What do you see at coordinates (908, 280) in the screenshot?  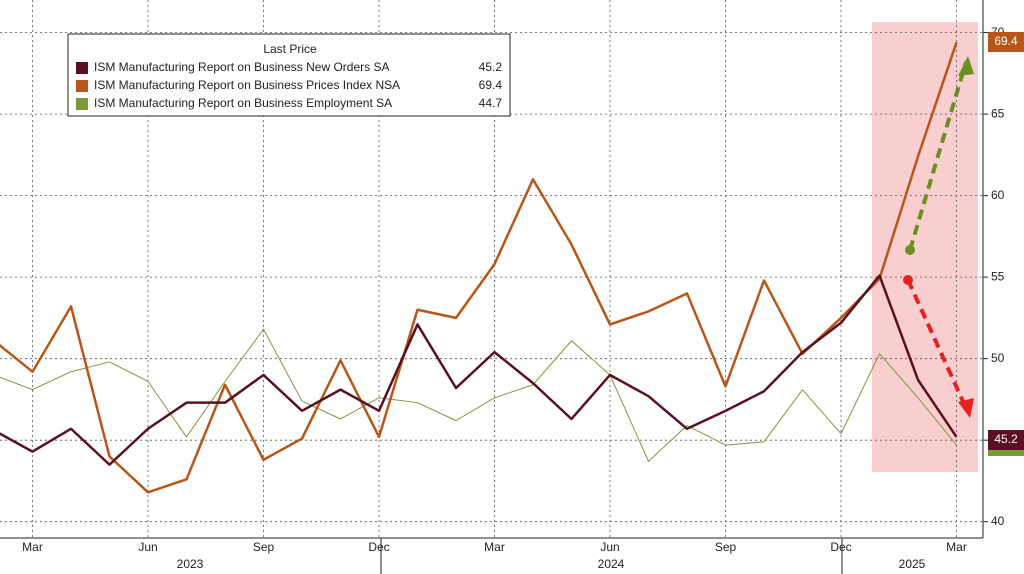 I see `down-arrow-dot` at bounding box center [908, 280].